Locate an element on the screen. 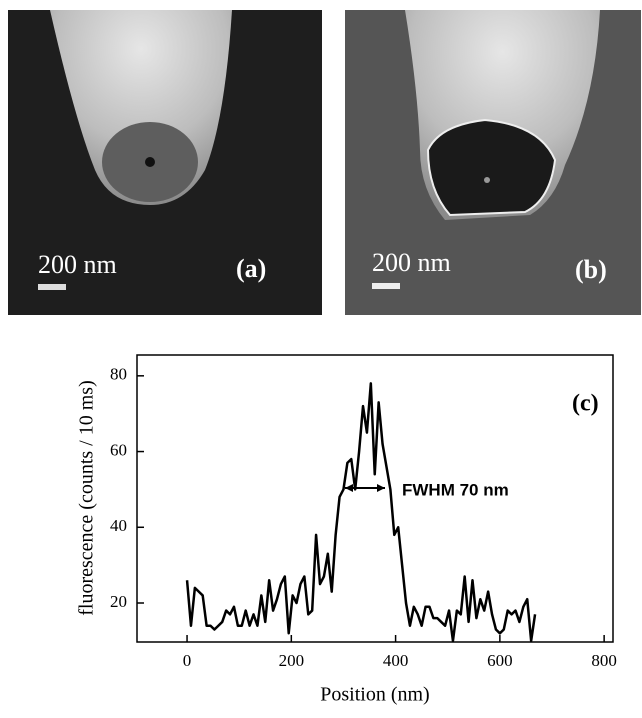 Image resolution: width=642 pixels, height=718 pixels. x-tick-label: 0 is located at coordinates (187, 660).